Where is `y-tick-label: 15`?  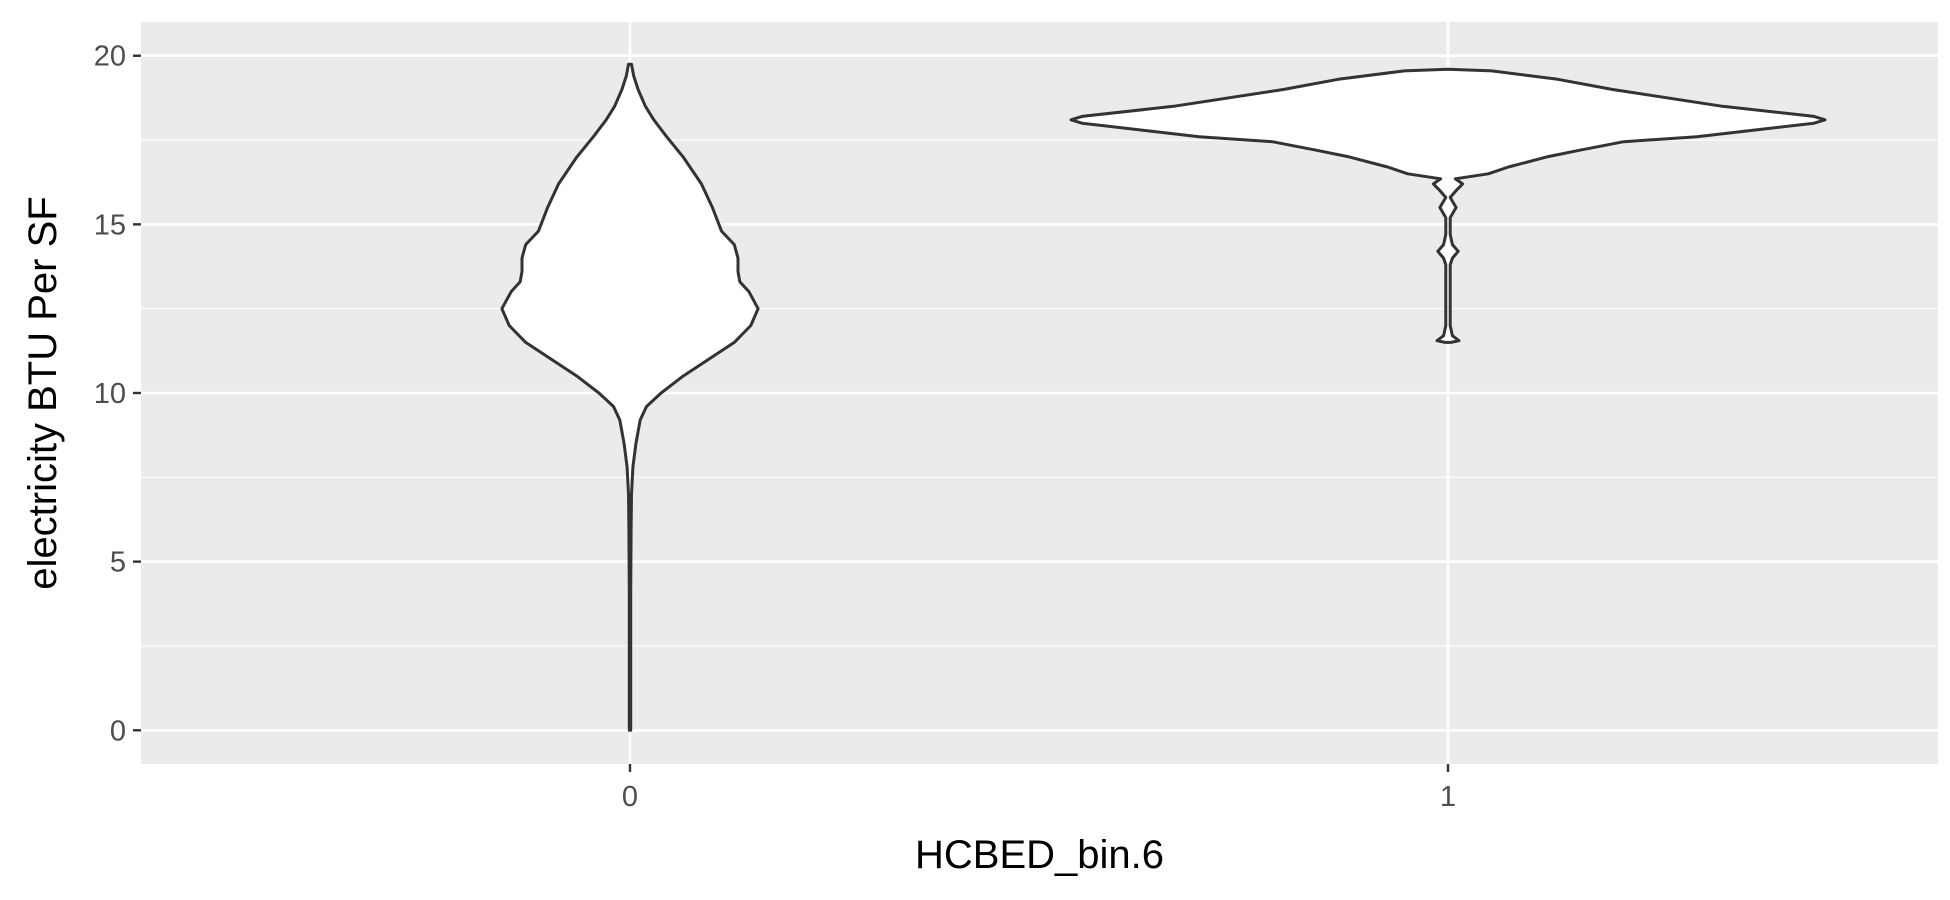
y-tick-label: 15 is located at coordinates (110, 225).